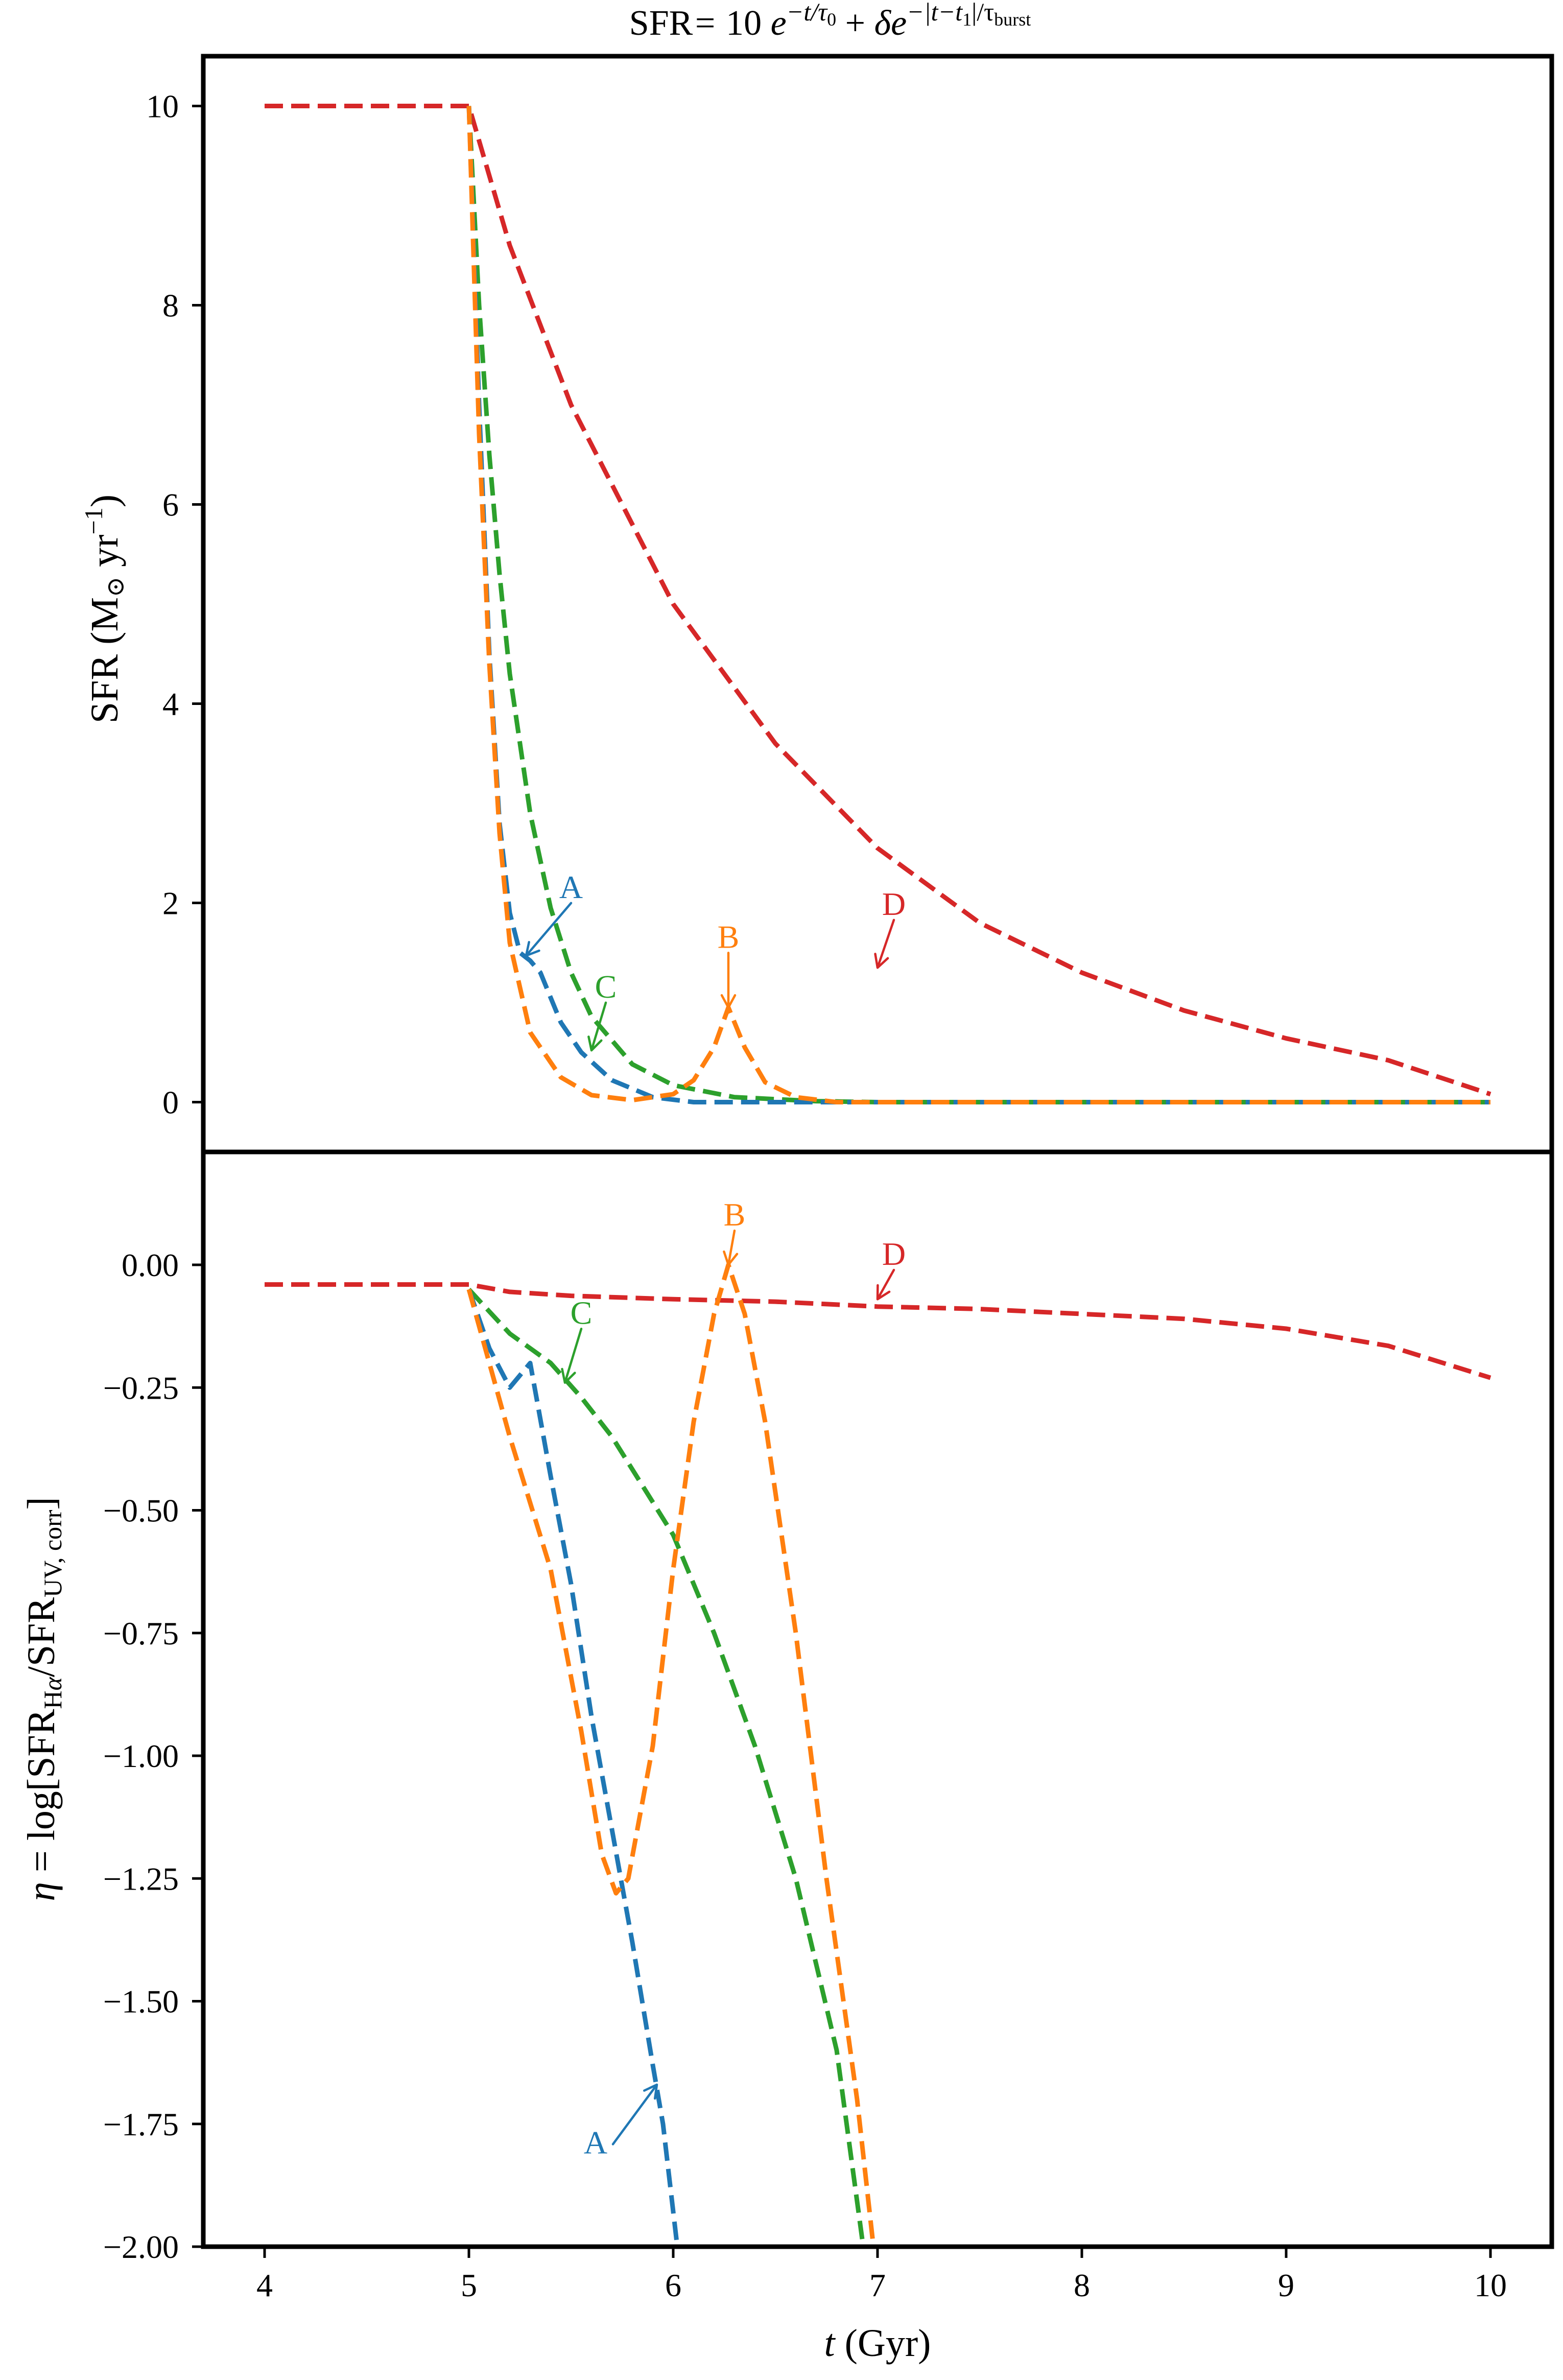 The image size is (1563, 2380). I want to click on eta-y-axis-label: η = log[SFRHα/SFRUV, corr], so click(43, 1699).